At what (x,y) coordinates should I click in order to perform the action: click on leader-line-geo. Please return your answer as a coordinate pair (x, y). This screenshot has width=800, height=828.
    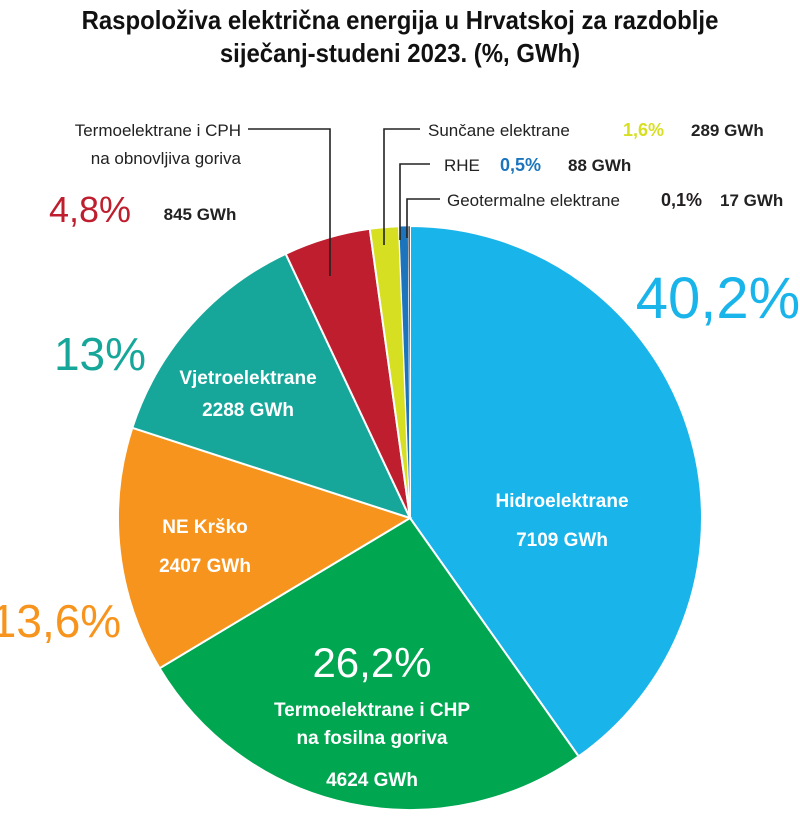
    Looking at the image, I should click on (423, 218).